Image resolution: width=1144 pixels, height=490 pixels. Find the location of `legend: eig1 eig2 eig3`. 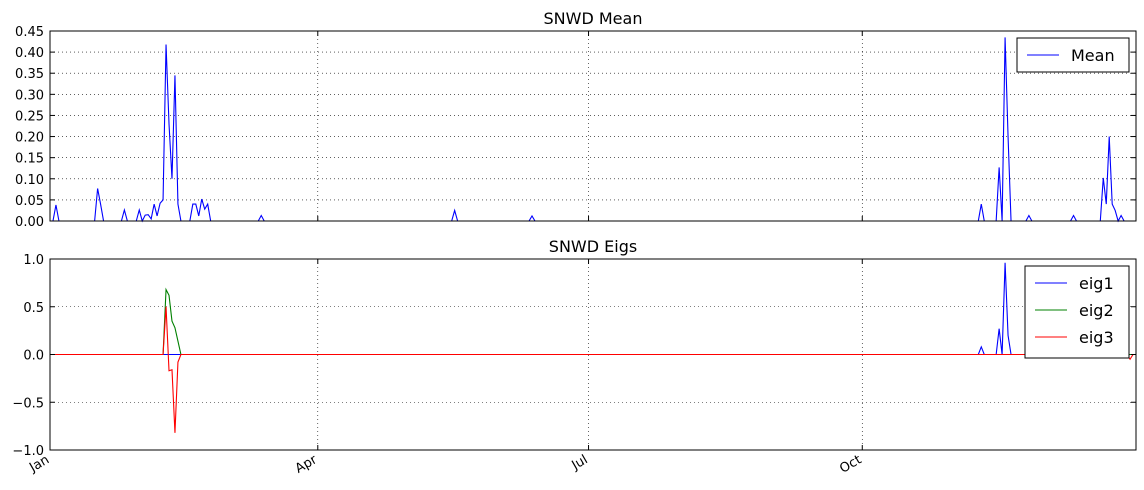

legend: eig1 eig2 eig3 is located at coordinates (1077, 312).